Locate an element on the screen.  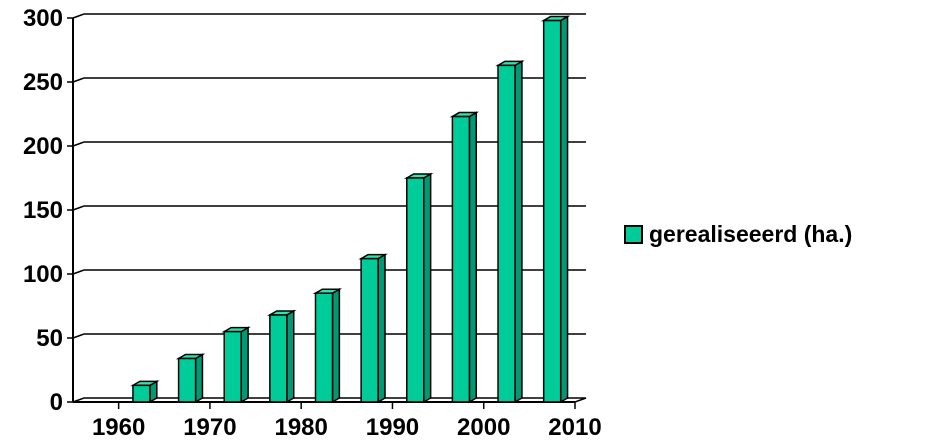
legend-label: gerealiseeerd (ha.) is located at coordinates (751, 234).